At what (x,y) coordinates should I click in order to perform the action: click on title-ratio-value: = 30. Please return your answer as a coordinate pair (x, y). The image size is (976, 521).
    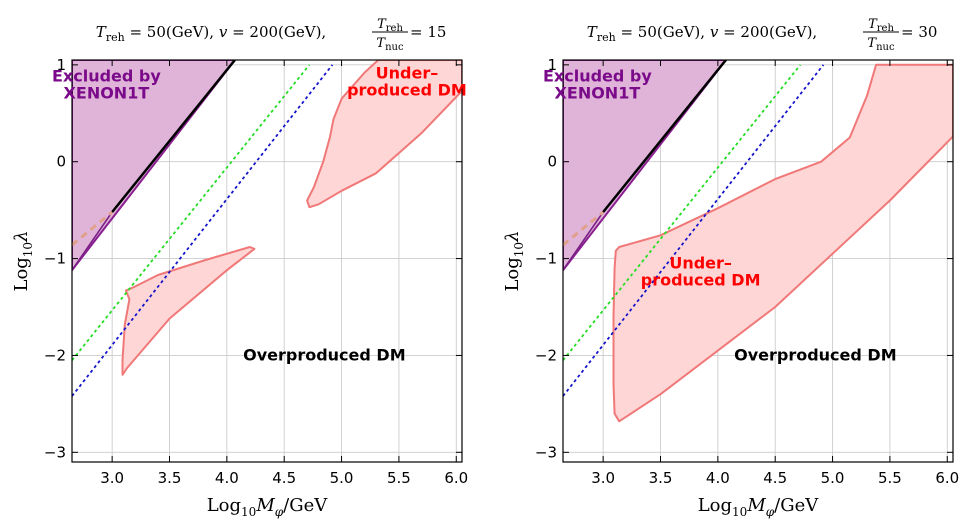
    Looking at the image, I should click on (919, 32).